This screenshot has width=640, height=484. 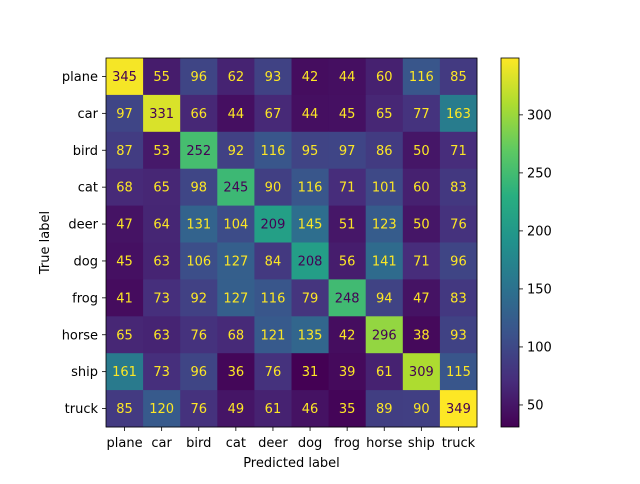 I want to click on cell-value-label: 331, so click(x=161, y=114).